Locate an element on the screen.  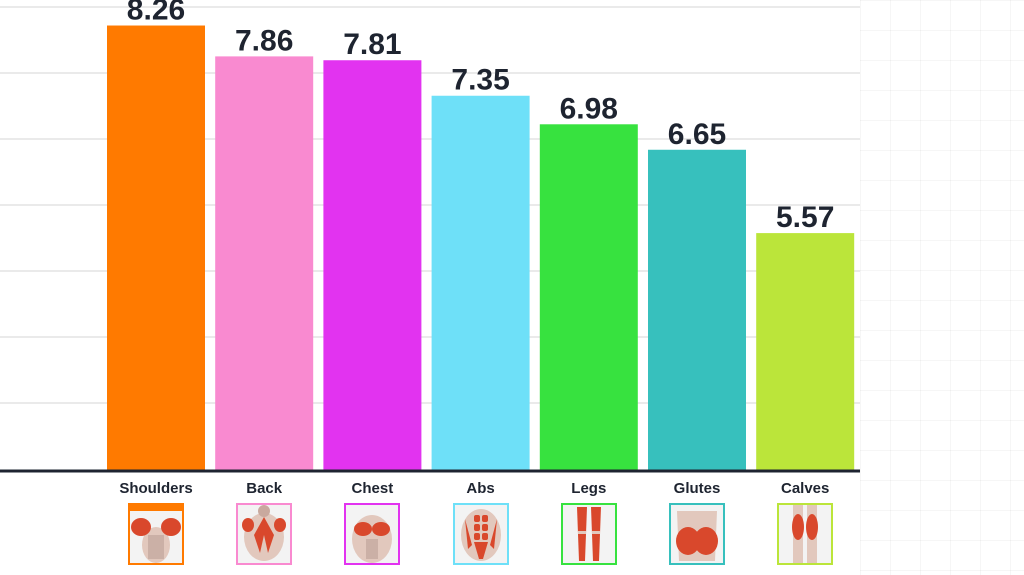
category-label-back: Back is located at coordinates (264, 488).